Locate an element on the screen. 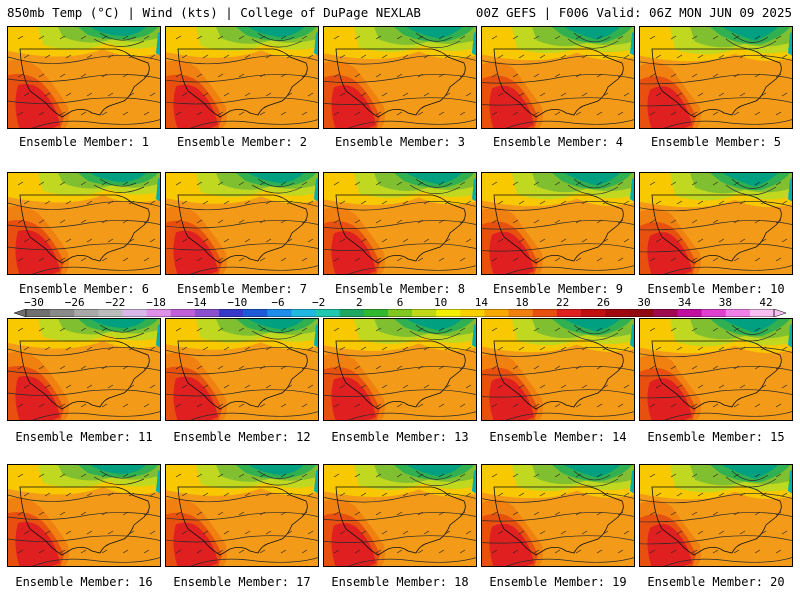  ensemble-member-caption: Ensemble Member: 14 is located at coordinates (558, 437).